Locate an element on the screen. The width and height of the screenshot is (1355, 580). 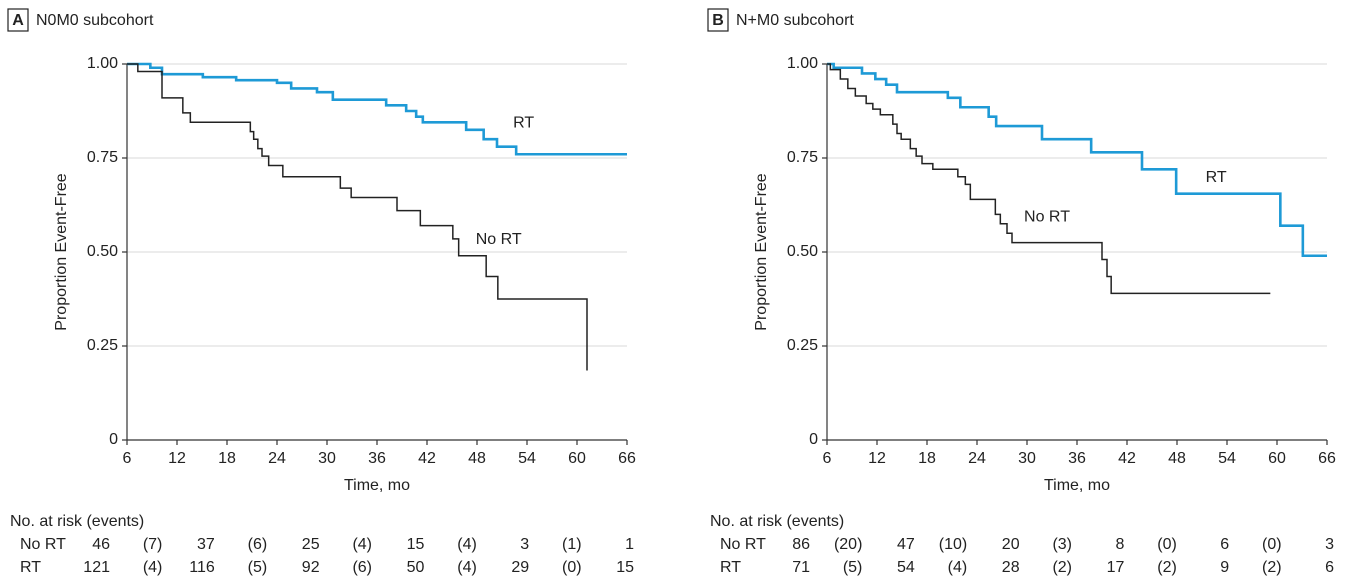
at-risk-cell: 17 is located at coordinates (1116, 567).